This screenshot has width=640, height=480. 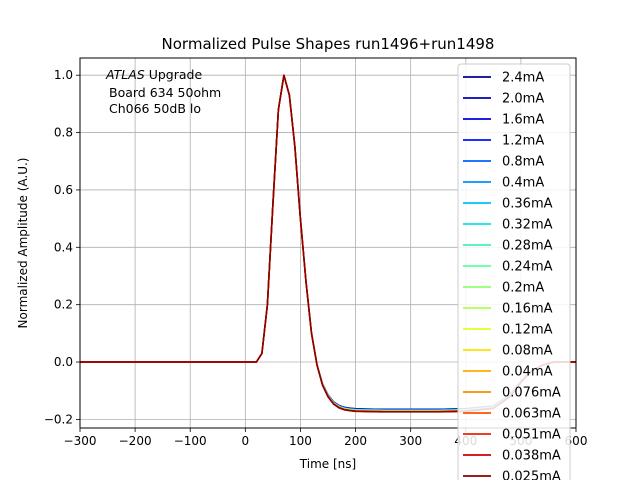 I want to click on y-tick-label: 0.4, so click(x=63, y=247).